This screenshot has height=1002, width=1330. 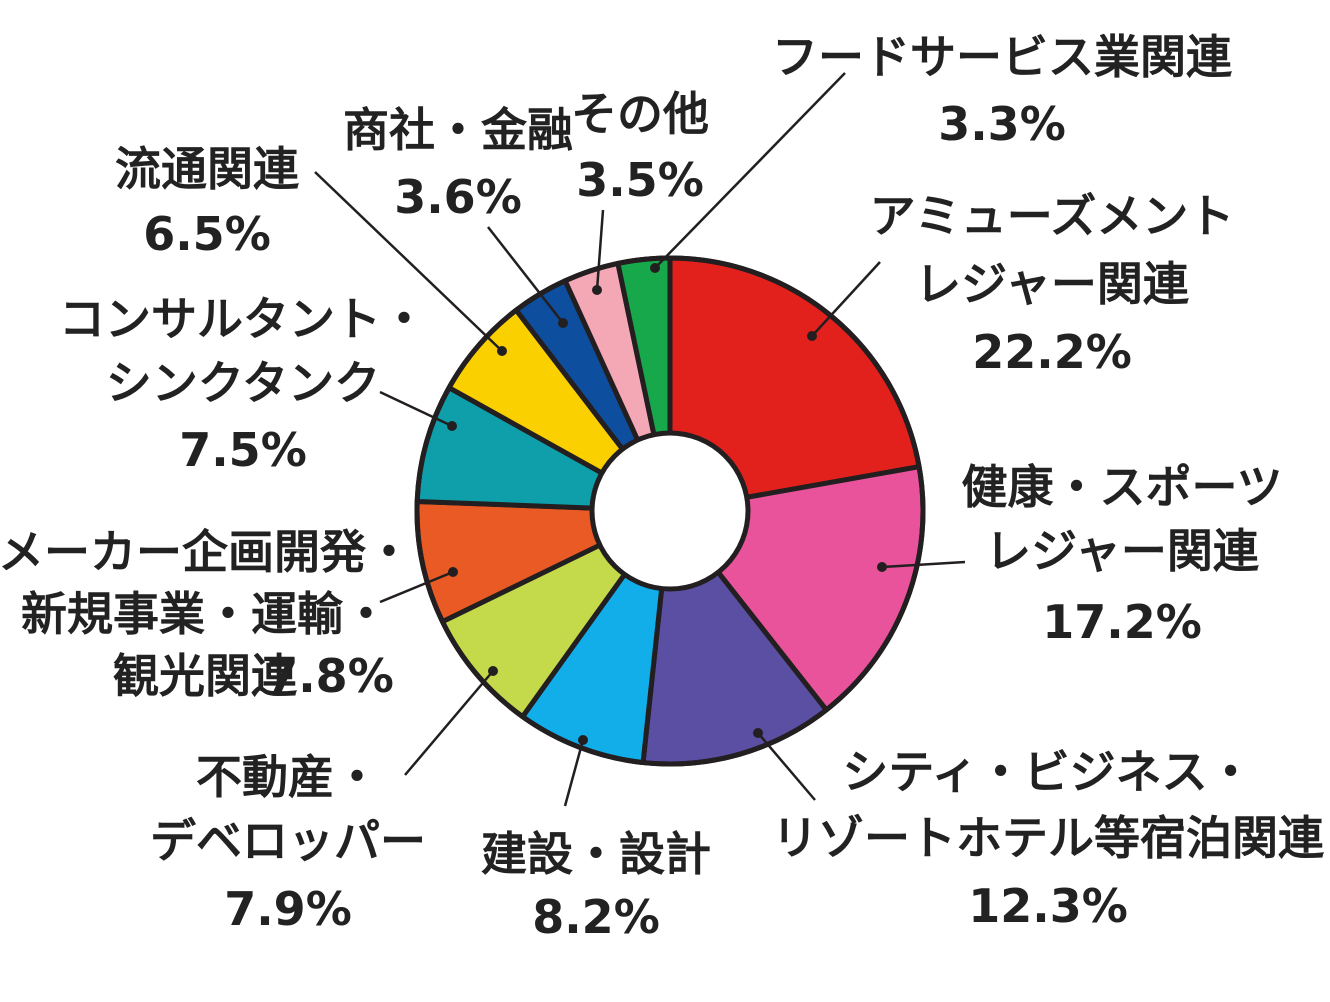 What do you see at coordinates (1122, 551) in the screenshot?
I see `slice-label-2-line-2: レジャー関連` at bounding box center [1122, 551].